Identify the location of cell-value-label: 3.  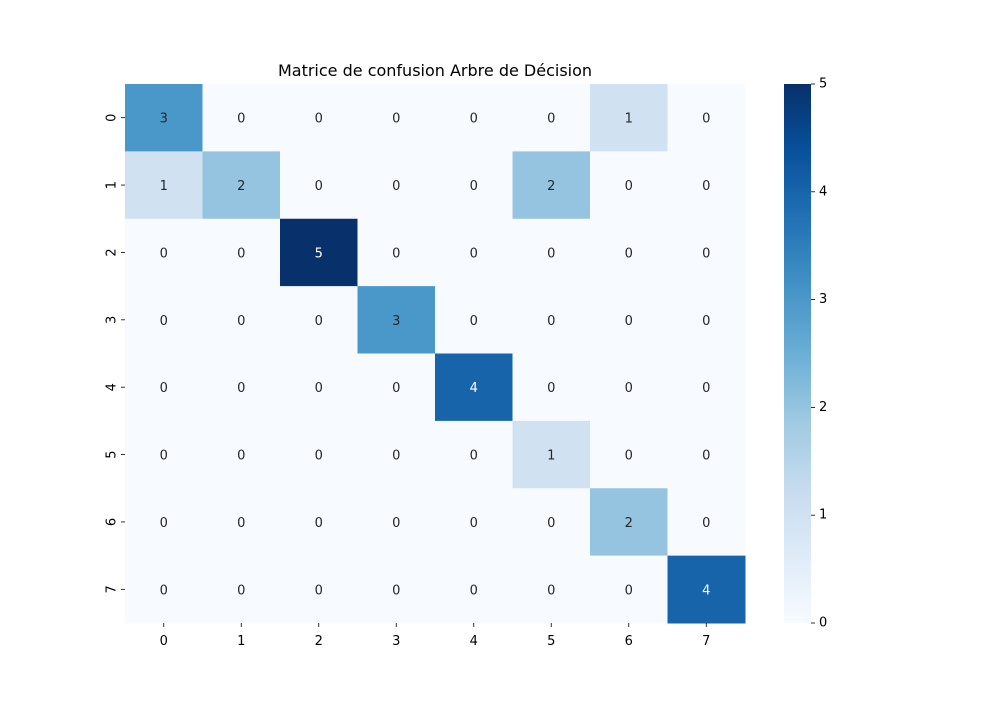
(164, 119).